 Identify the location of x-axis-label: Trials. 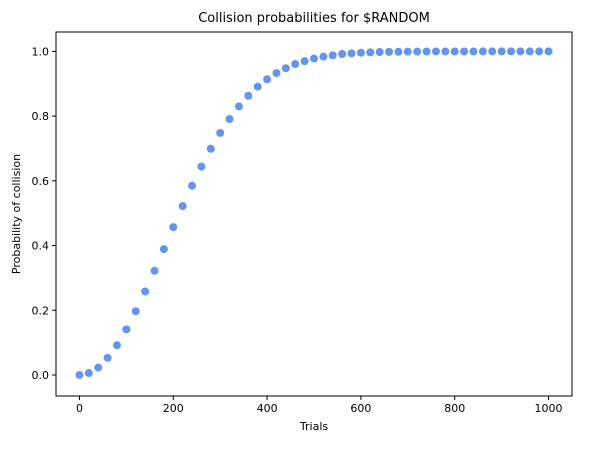
(313, 426).